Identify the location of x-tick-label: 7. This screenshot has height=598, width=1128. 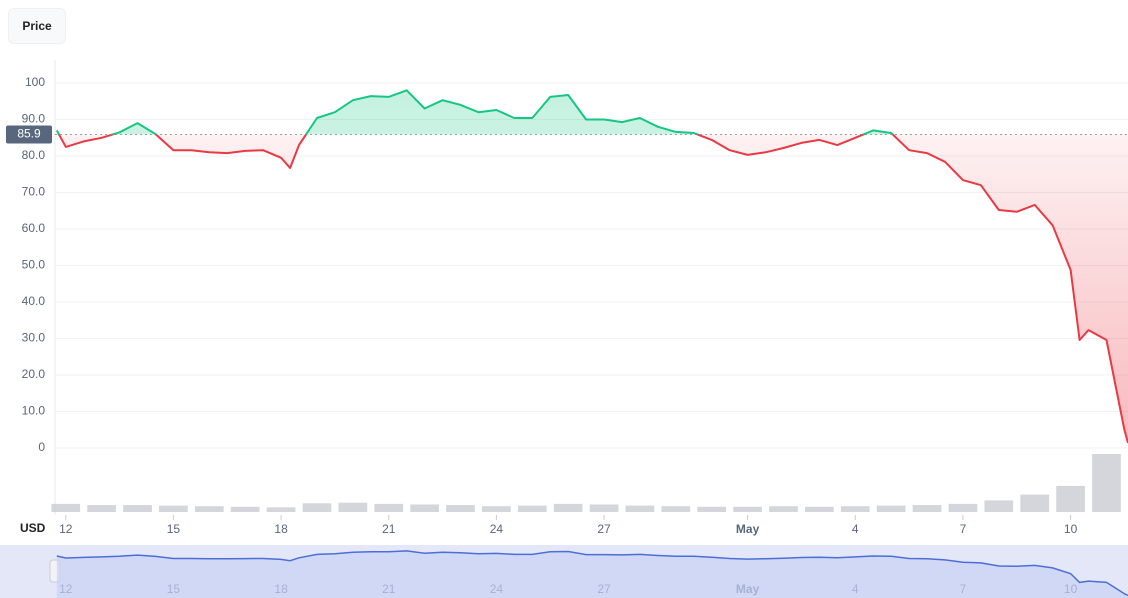
(963, 529).